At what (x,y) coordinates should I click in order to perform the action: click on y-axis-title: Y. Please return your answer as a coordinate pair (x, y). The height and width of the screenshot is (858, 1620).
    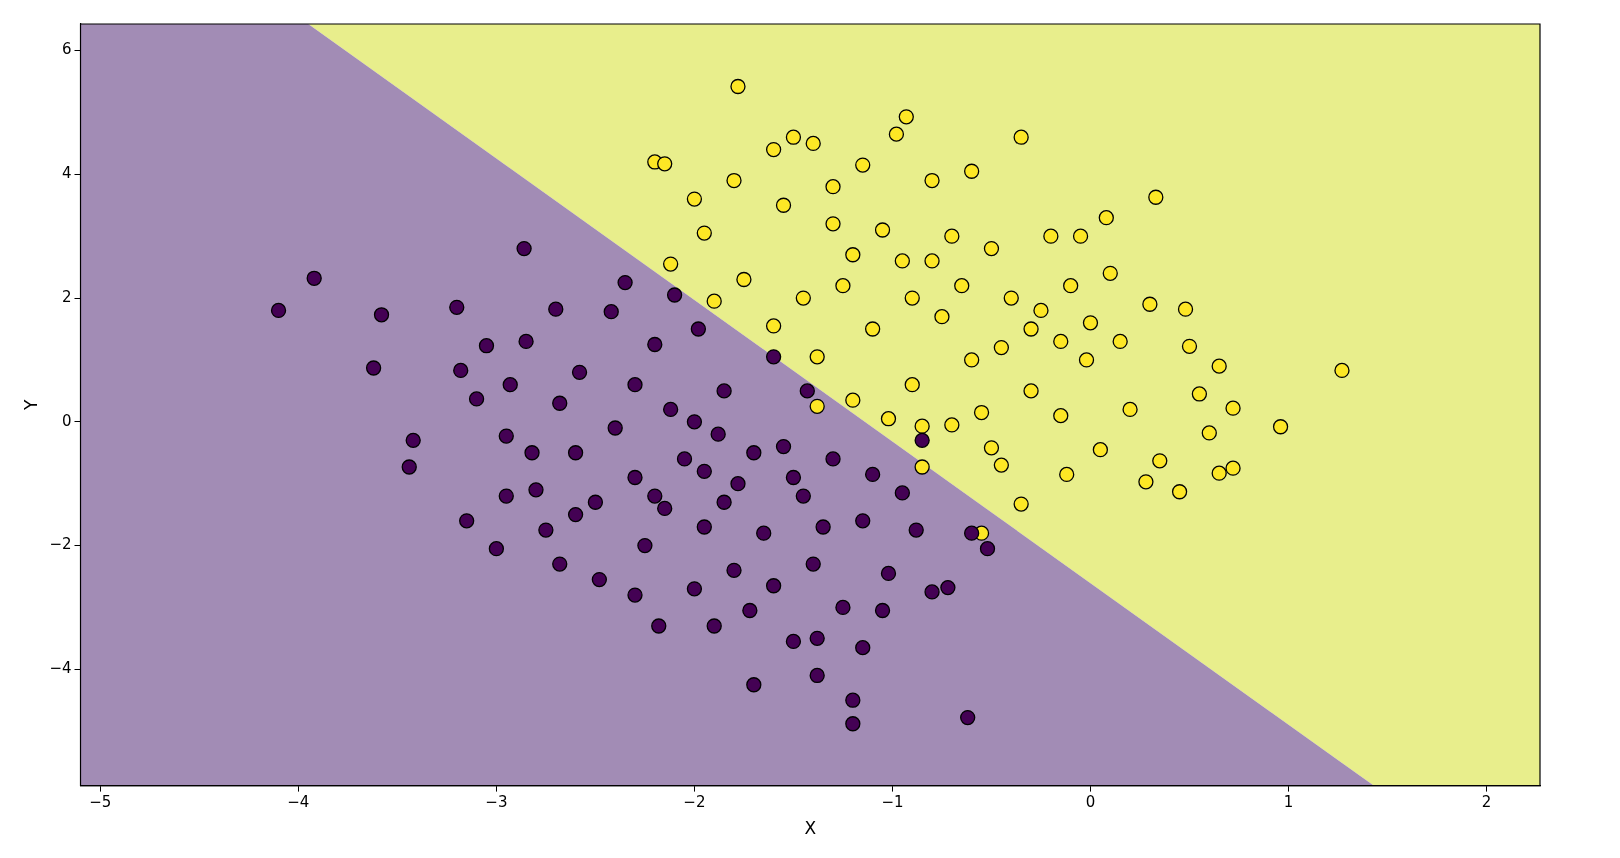
    Looking at the image, I should click on (30, 405).